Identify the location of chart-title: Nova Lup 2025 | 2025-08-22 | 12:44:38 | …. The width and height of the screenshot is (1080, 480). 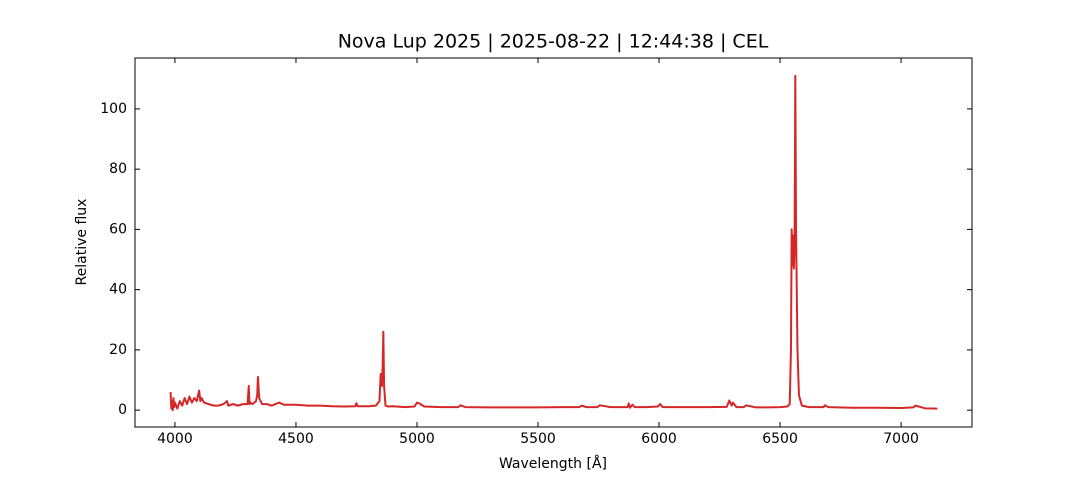
(553, 42).